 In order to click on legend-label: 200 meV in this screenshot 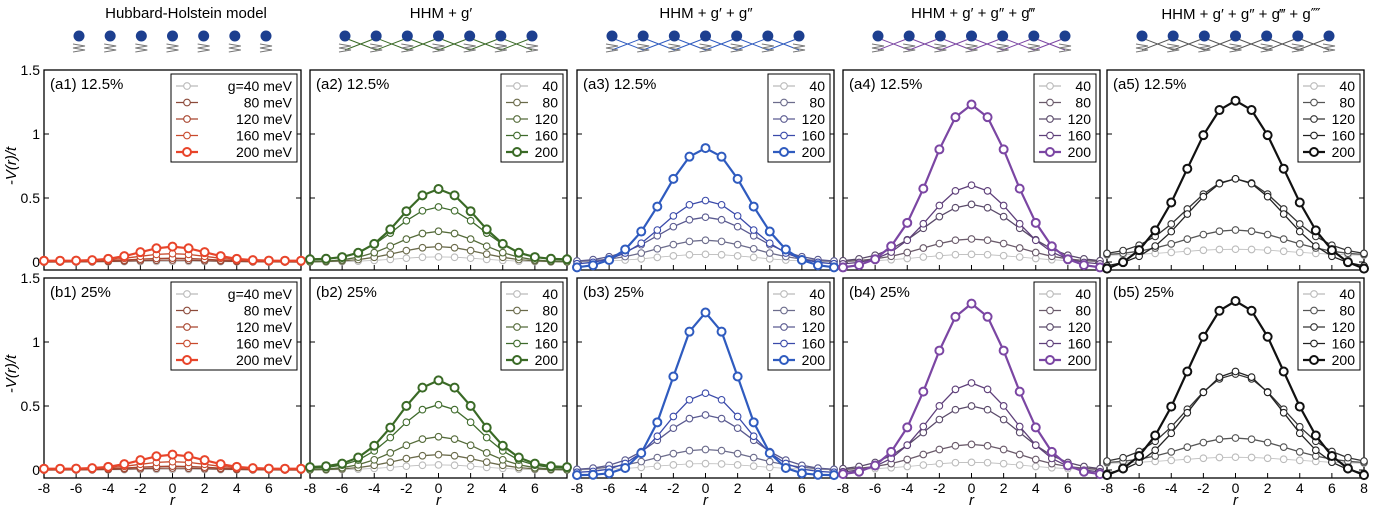, I will do `click(264, 152)`.